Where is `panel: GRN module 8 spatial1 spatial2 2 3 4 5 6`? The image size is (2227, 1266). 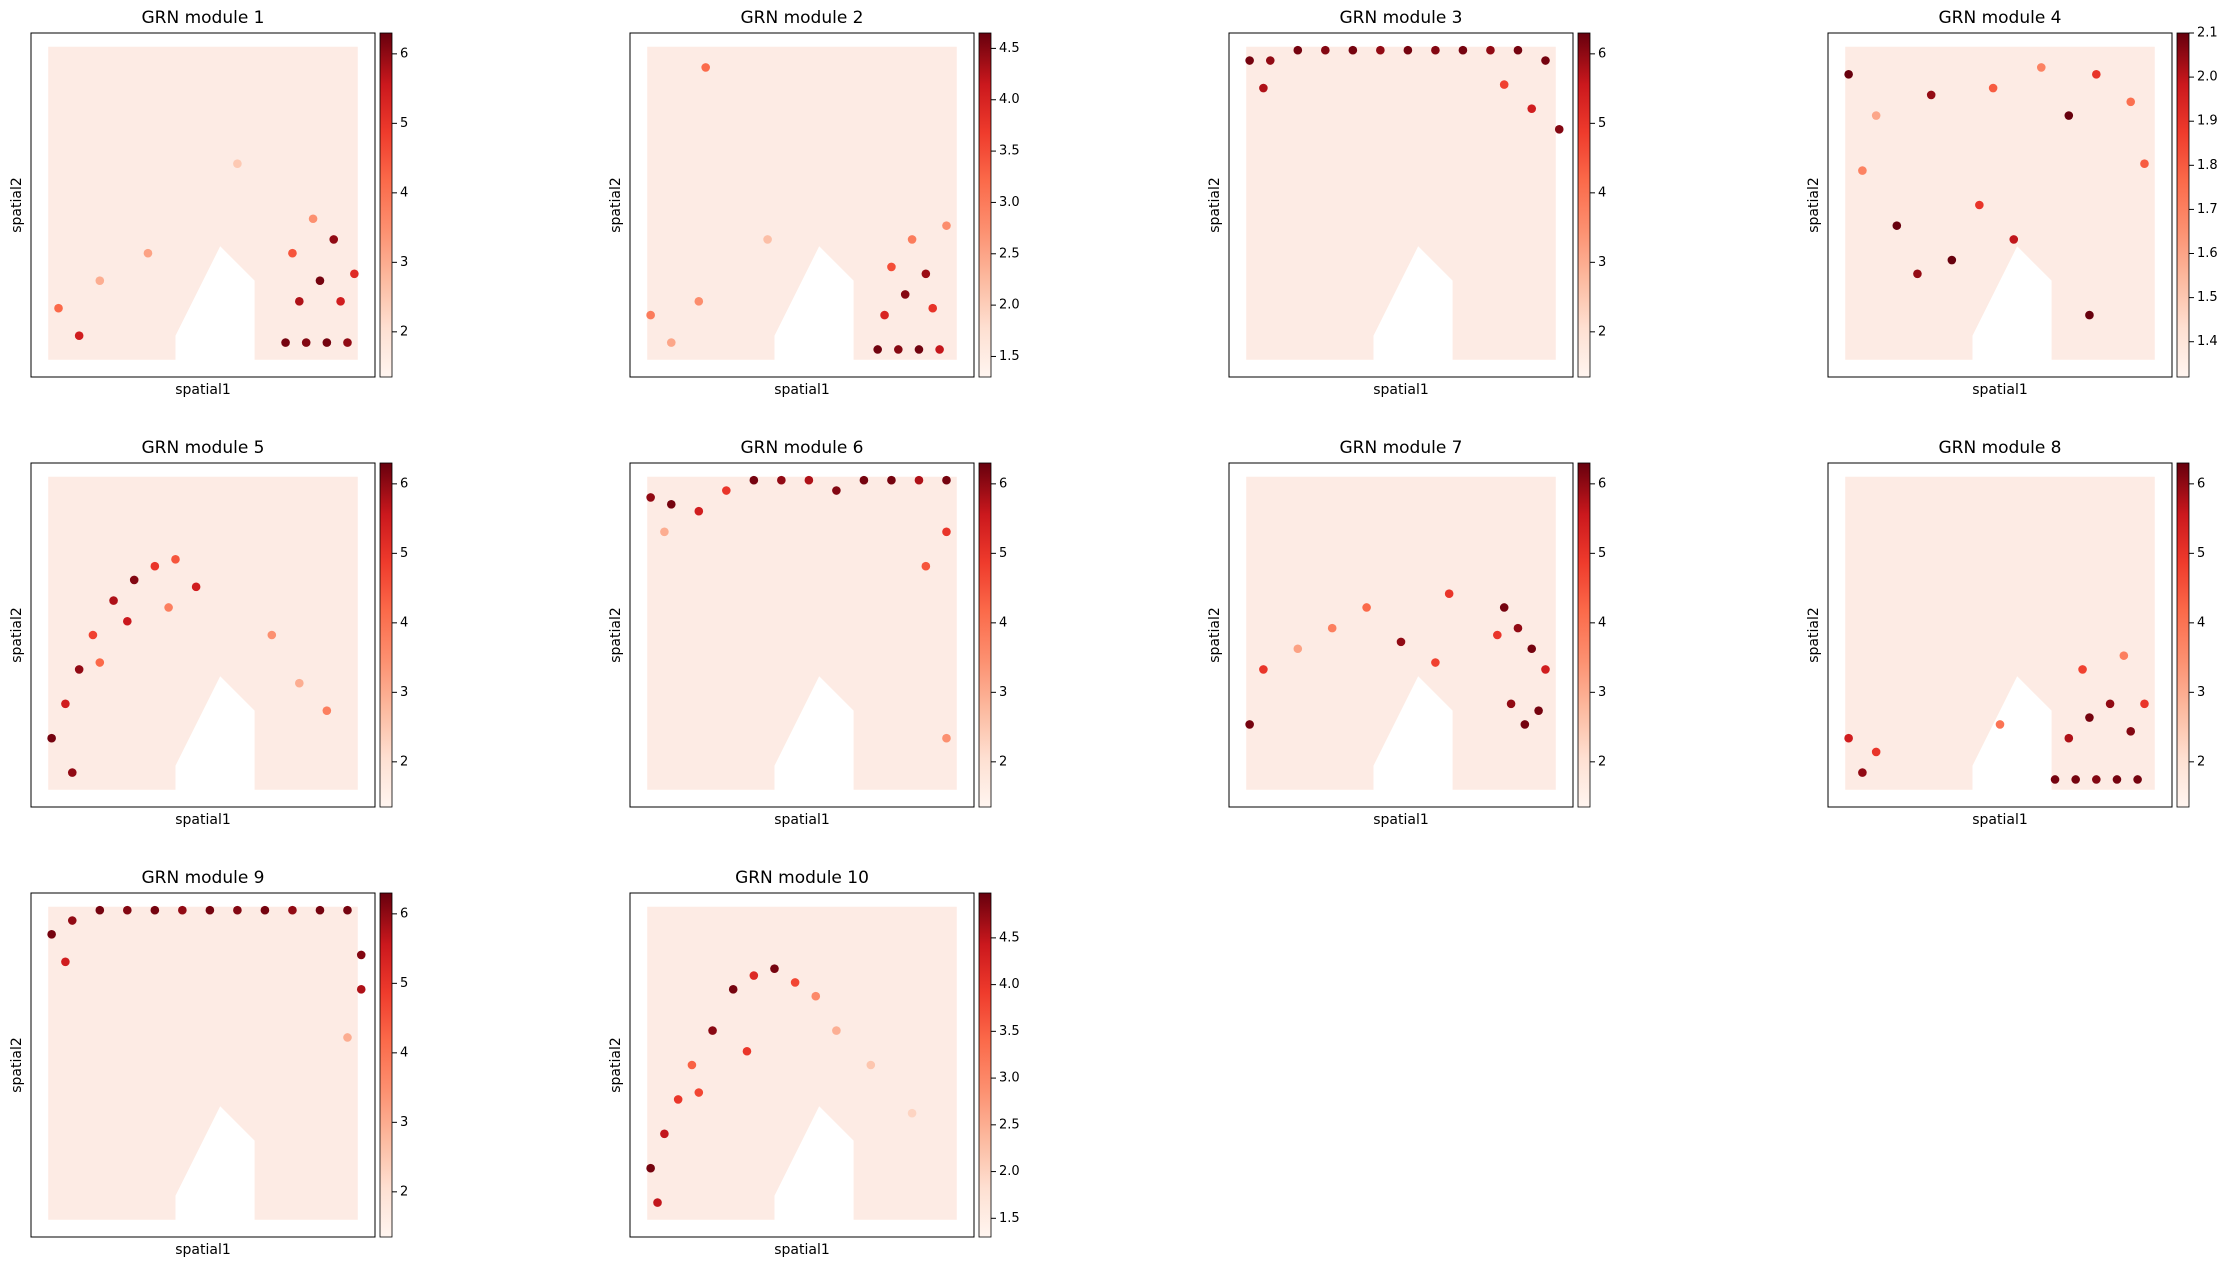 panel: GRN module 8 spatial1 spatial2 2 3 4 5 6 is located at coordinates (2005, 633).